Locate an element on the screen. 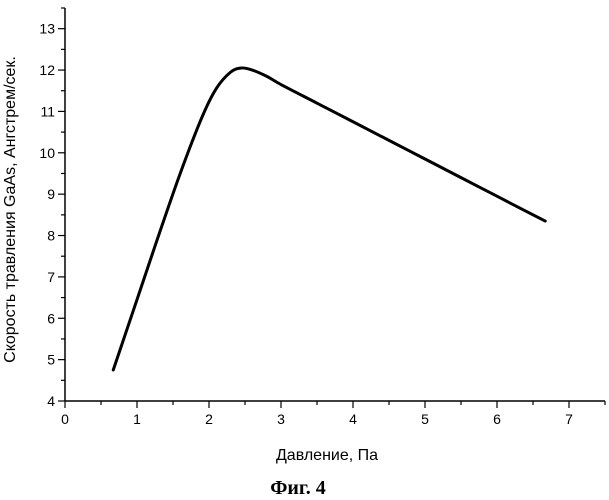 The height and width of the screenshot is (500, 609). x-tick-label: 4 is located at coordinates (353, 419).